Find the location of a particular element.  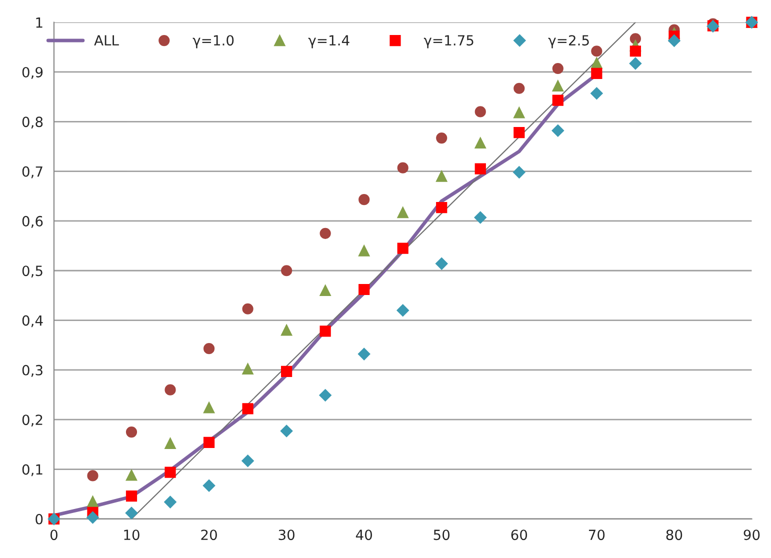

y-tick-label: 0,9 is located at coordinates (32, 72).